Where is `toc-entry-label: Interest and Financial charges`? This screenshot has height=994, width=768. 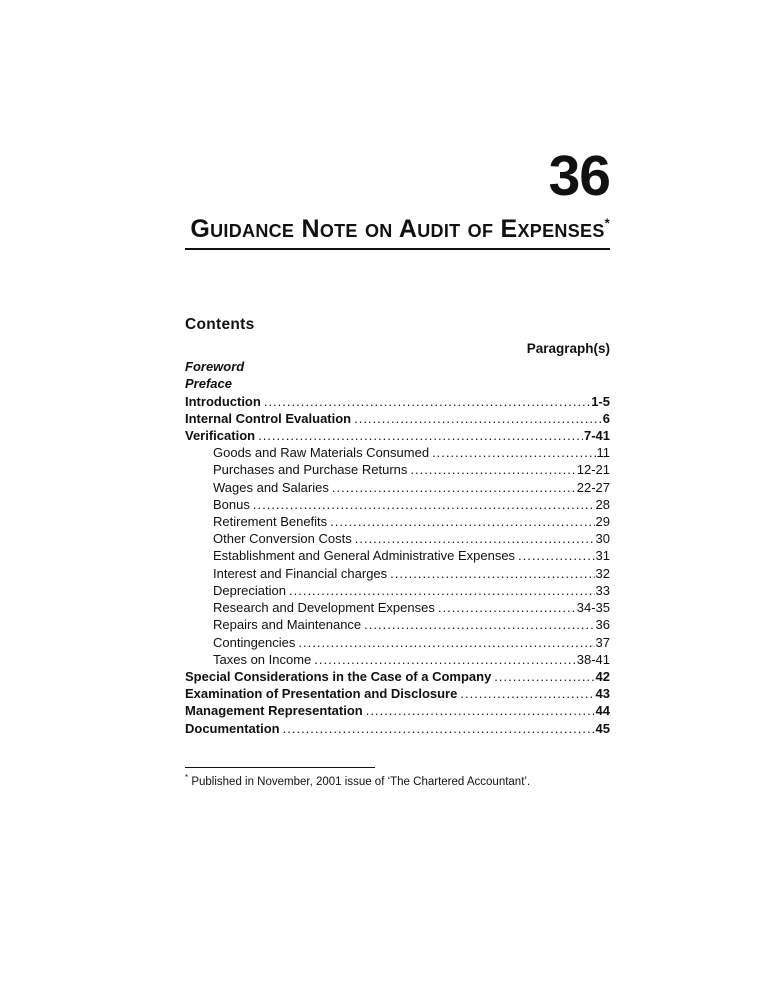 toc-entry-label: Interest and Financial charges is located at coordinates (300, 573).